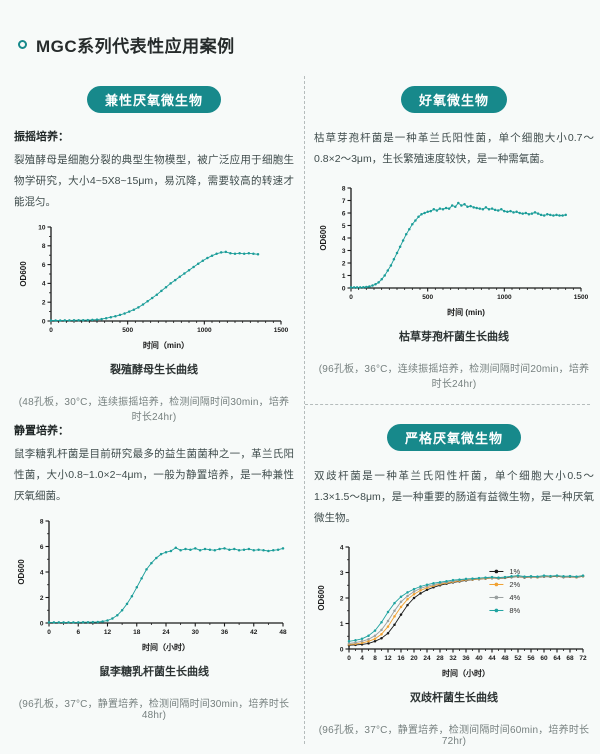 Image resolution: width=600 pixels, height=754 pixels. I want to click on chart-caption: (48孔板，30°C，连续振摇培养，检测间隔时间30min，培养时长24hr), so click(154, 410).